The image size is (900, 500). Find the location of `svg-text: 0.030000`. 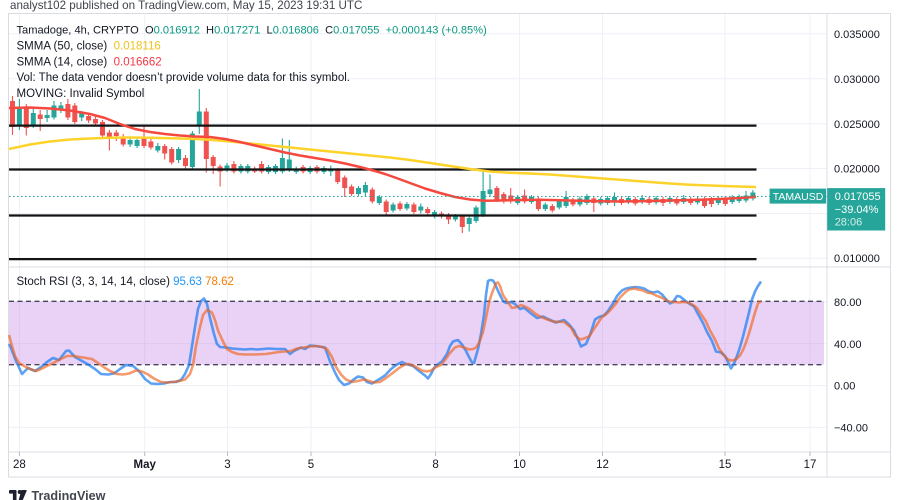

svg-text: 0.030000 is located at coordinates (857, 80).